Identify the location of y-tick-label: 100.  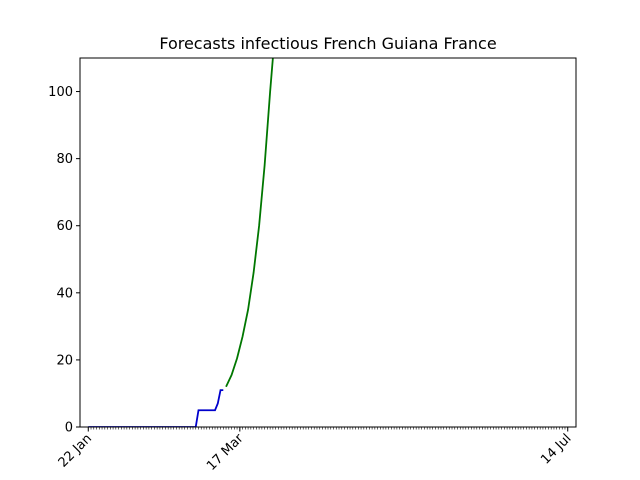
(60, 92).